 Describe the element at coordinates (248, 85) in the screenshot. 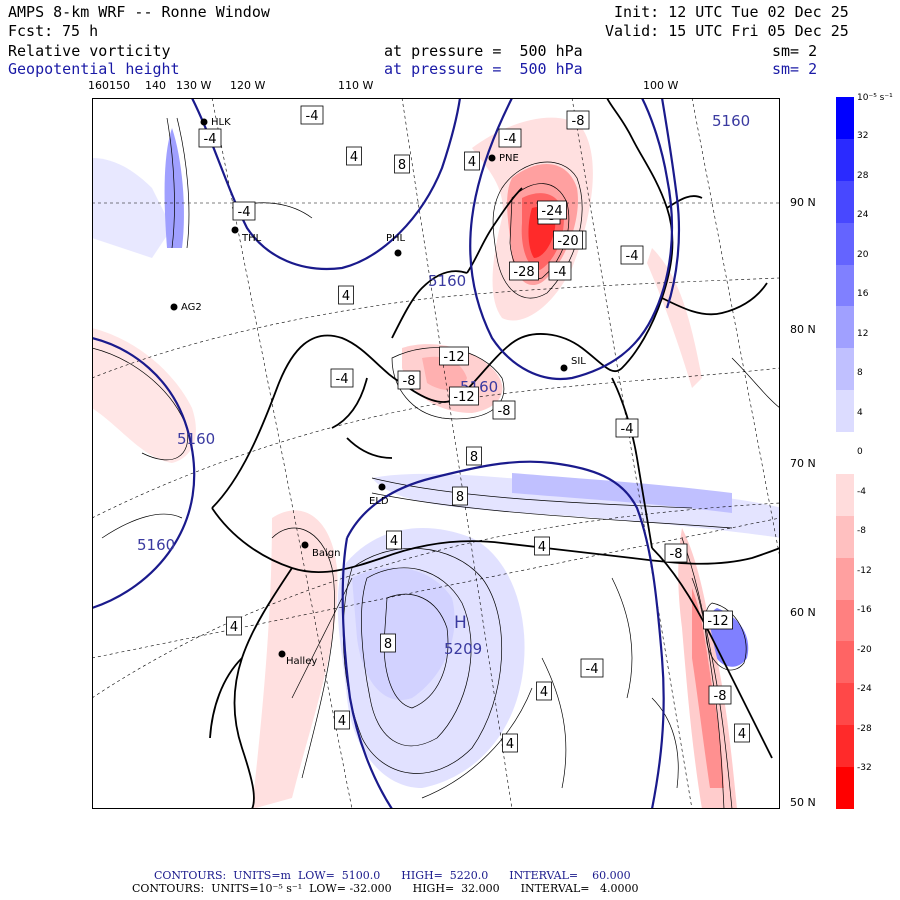

I see `lon-label: 120 W` at that location.